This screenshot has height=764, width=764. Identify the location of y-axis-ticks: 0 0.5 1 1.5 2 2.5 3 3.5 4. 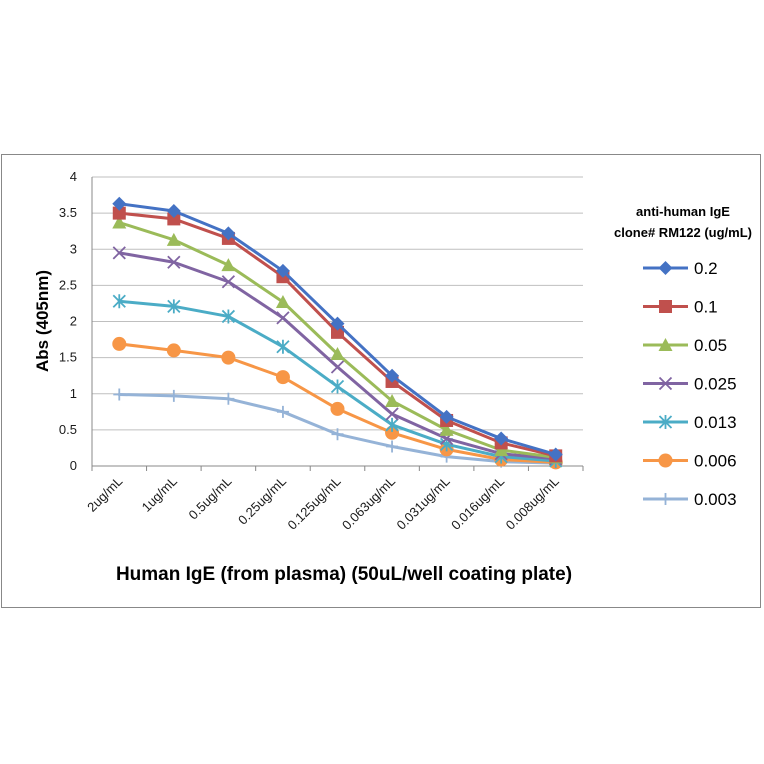
(68, 321).